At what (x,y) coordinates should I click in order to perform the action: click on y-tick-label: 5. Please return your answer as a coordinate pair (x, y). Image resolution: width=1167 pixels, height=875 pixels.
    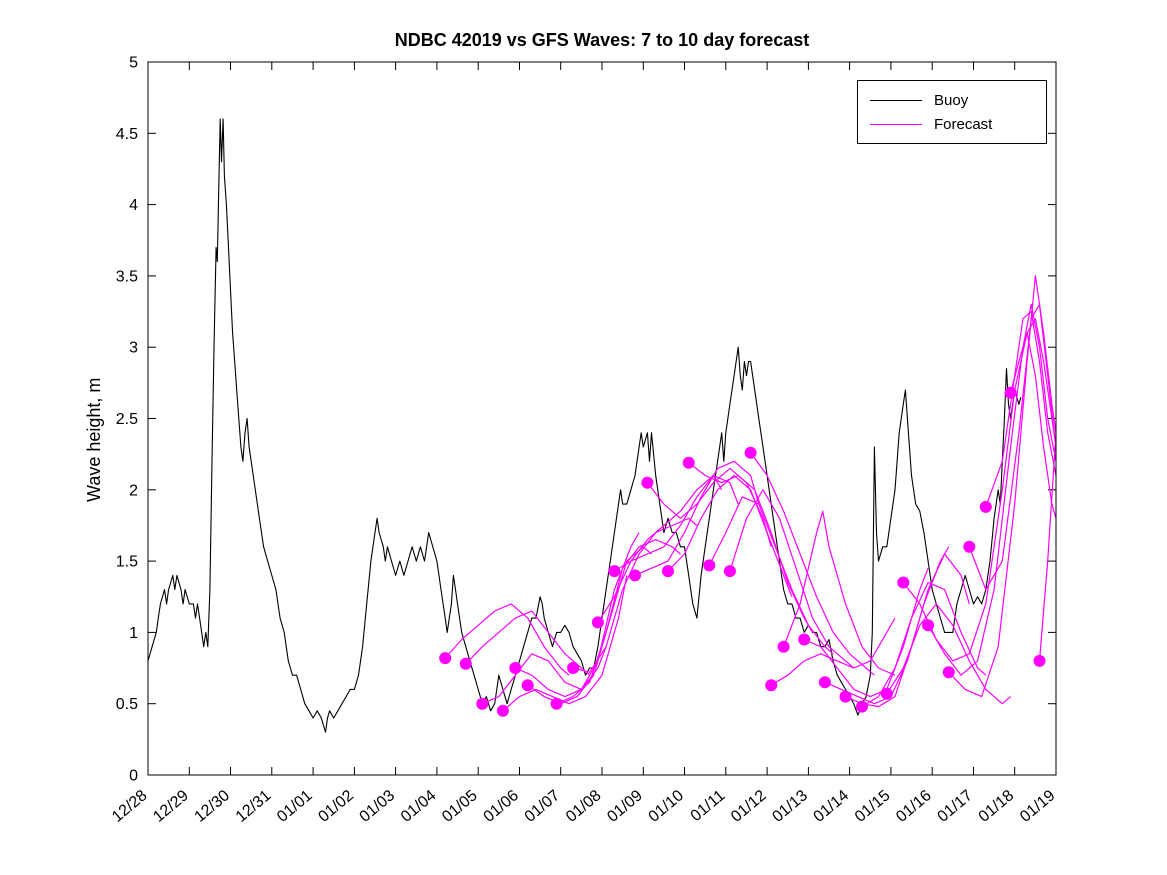
    Looking at the image, I should click on (133, 63).